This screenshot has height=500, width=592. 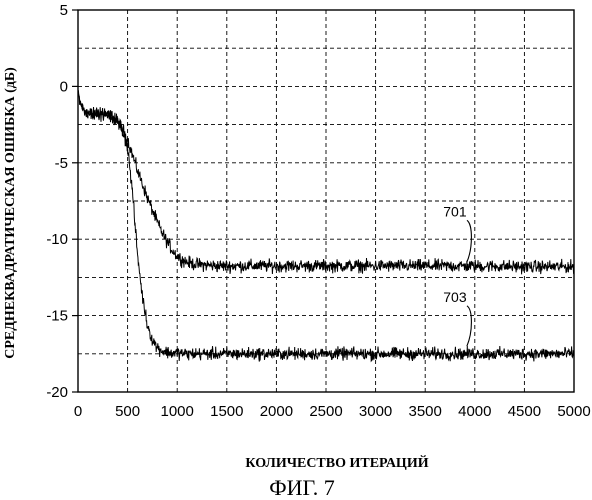 What do you see at coordinates (524, 411) in the screenshot?
I see `x-tick-label: 4500` at bounding box center [524, 411].